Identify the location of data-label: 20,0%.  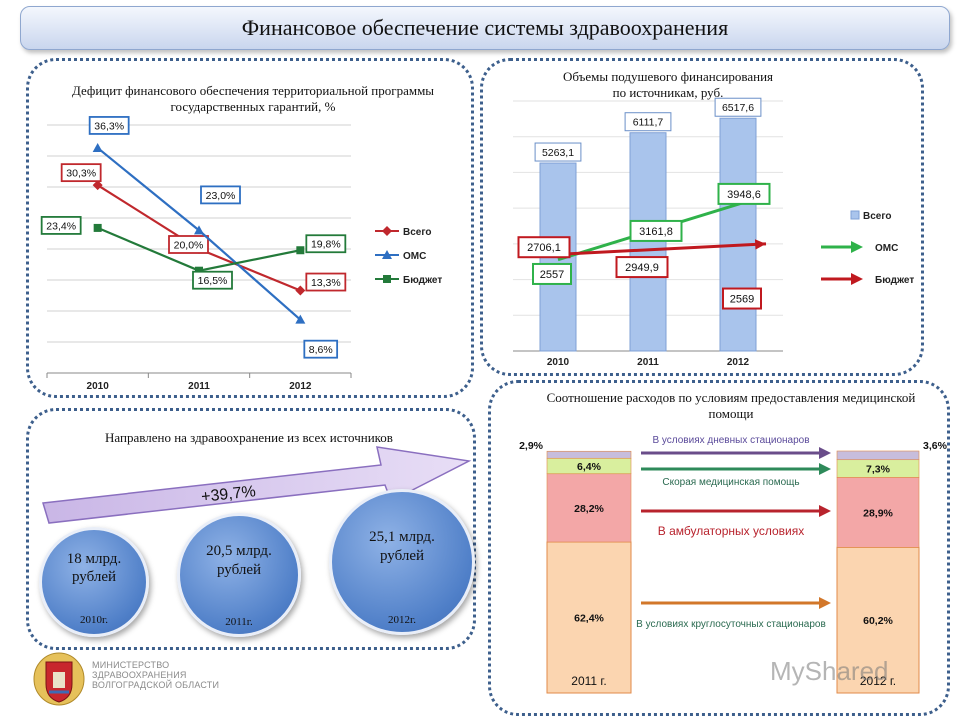
(189, 246).